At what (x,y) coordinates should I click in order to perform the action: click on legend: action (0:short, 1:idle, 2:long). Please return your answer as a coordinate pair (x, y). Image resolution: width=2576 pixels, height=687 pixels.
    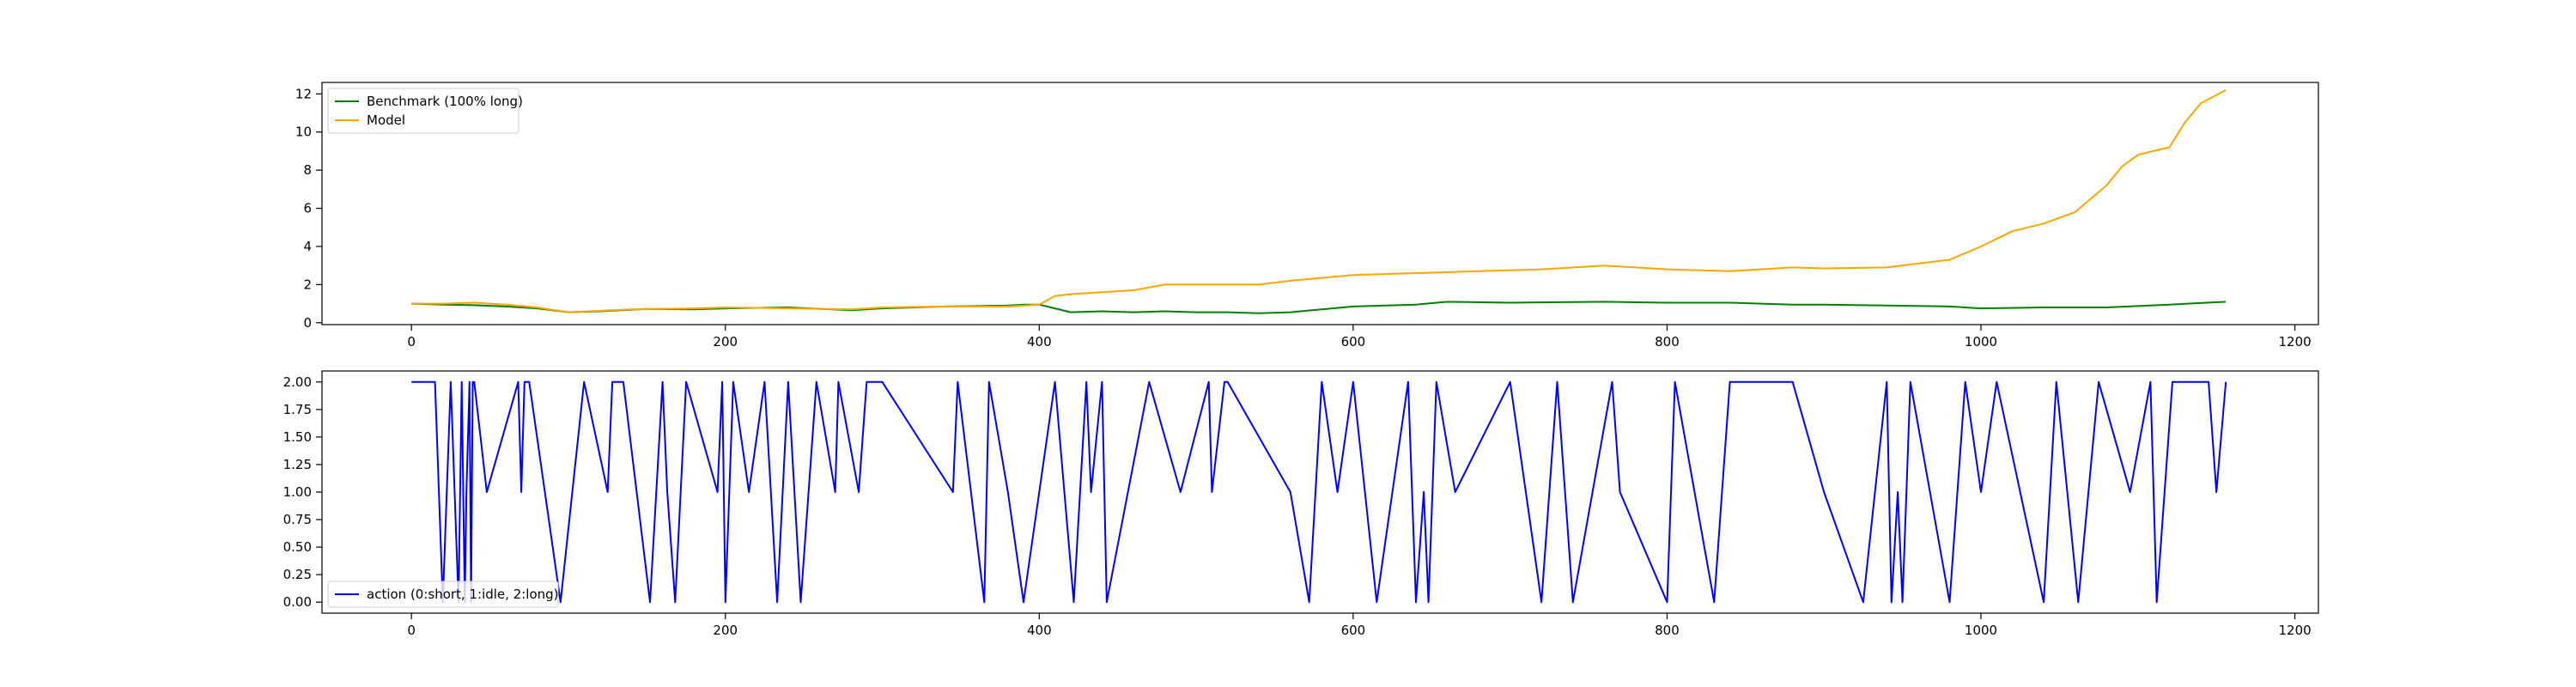
    Looking at the image, I should click on (443, 594).